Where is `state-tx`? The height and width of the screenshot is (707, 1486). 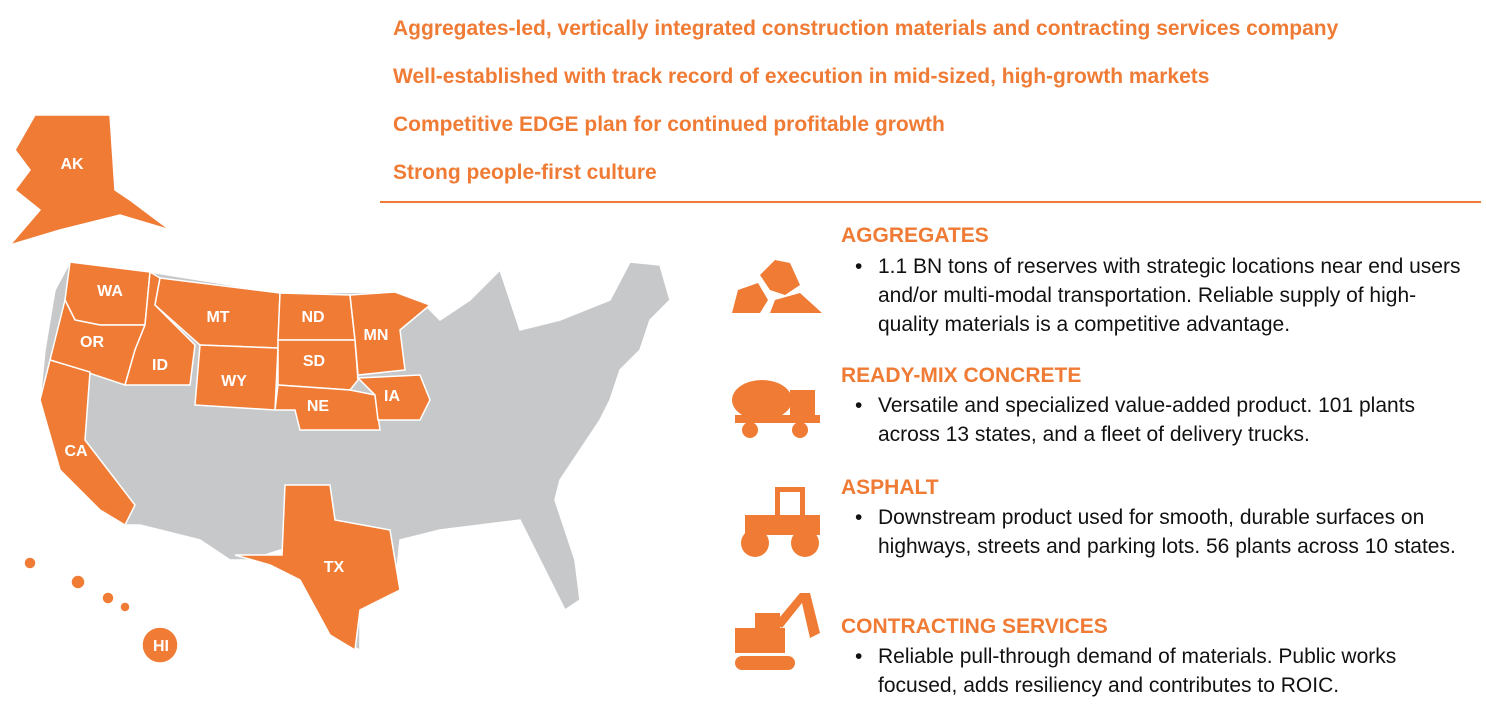 state-tx is located at coordinates (317, 568).